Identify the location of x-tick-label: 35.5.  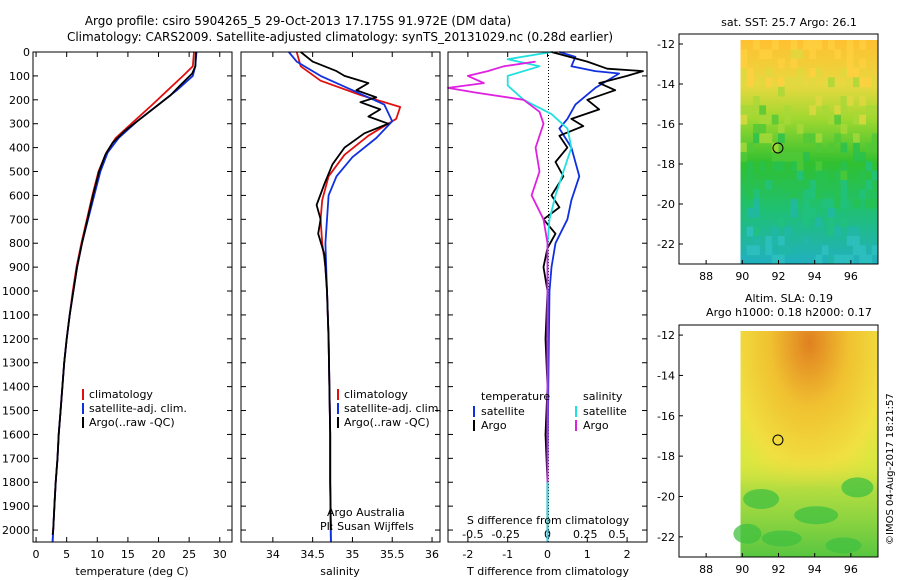
(392, 554).